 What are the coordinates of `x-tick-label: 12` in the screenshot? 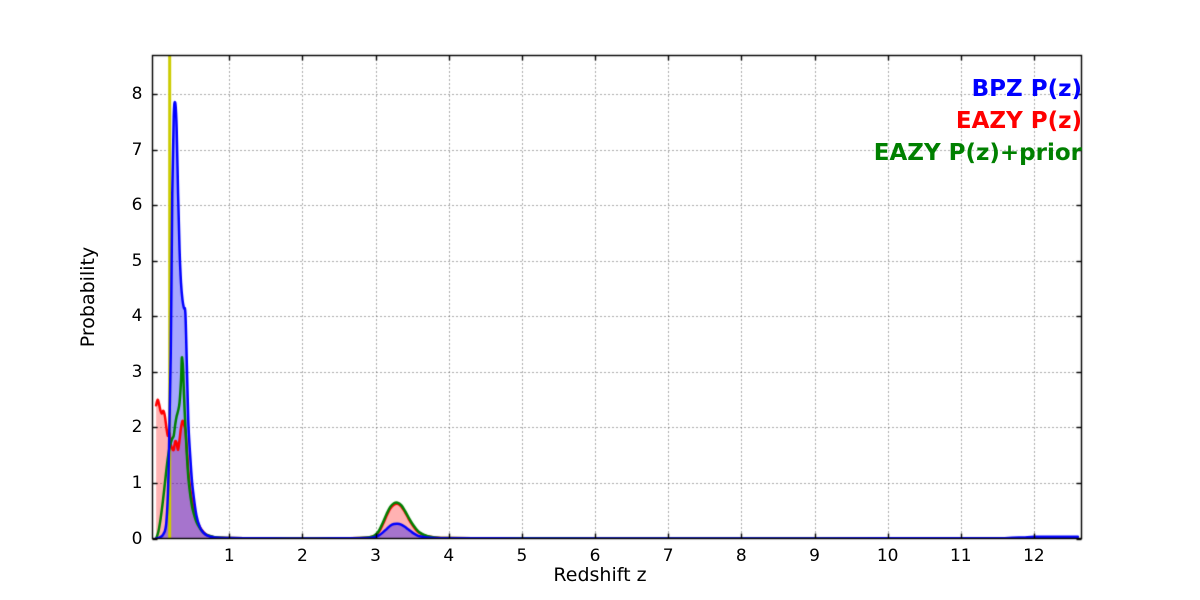 It's located at (1034, 555).